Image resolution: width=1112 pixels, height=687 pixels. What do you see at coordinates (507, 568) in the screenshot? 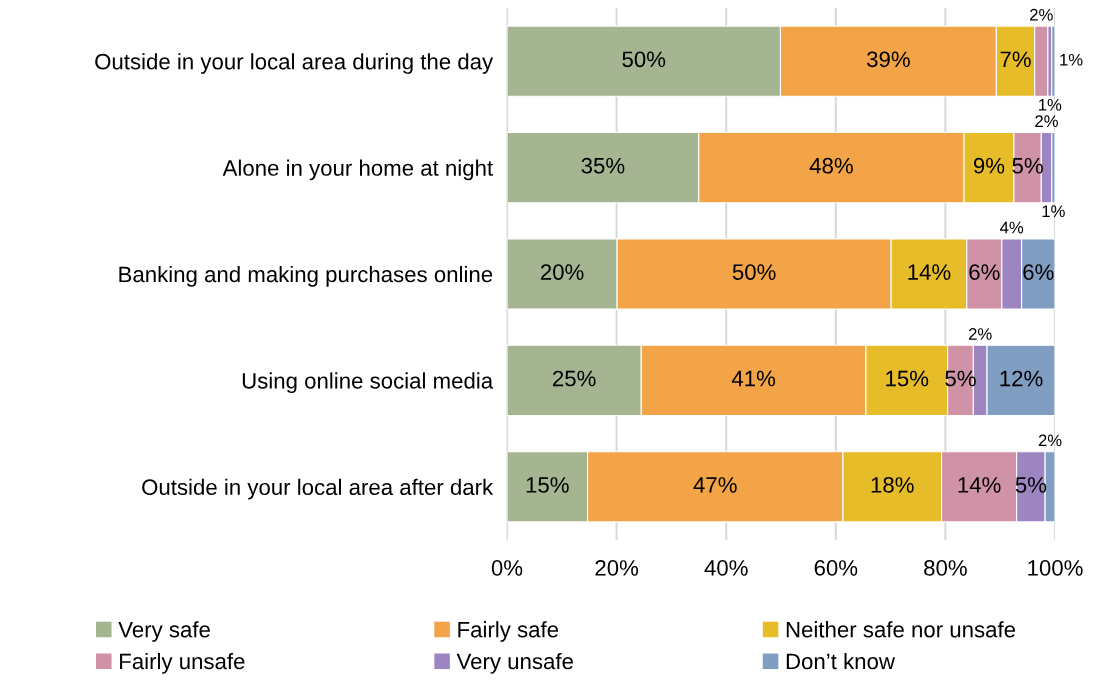
I see `x-tick-label: 0%` at bounding box center [507, 568].